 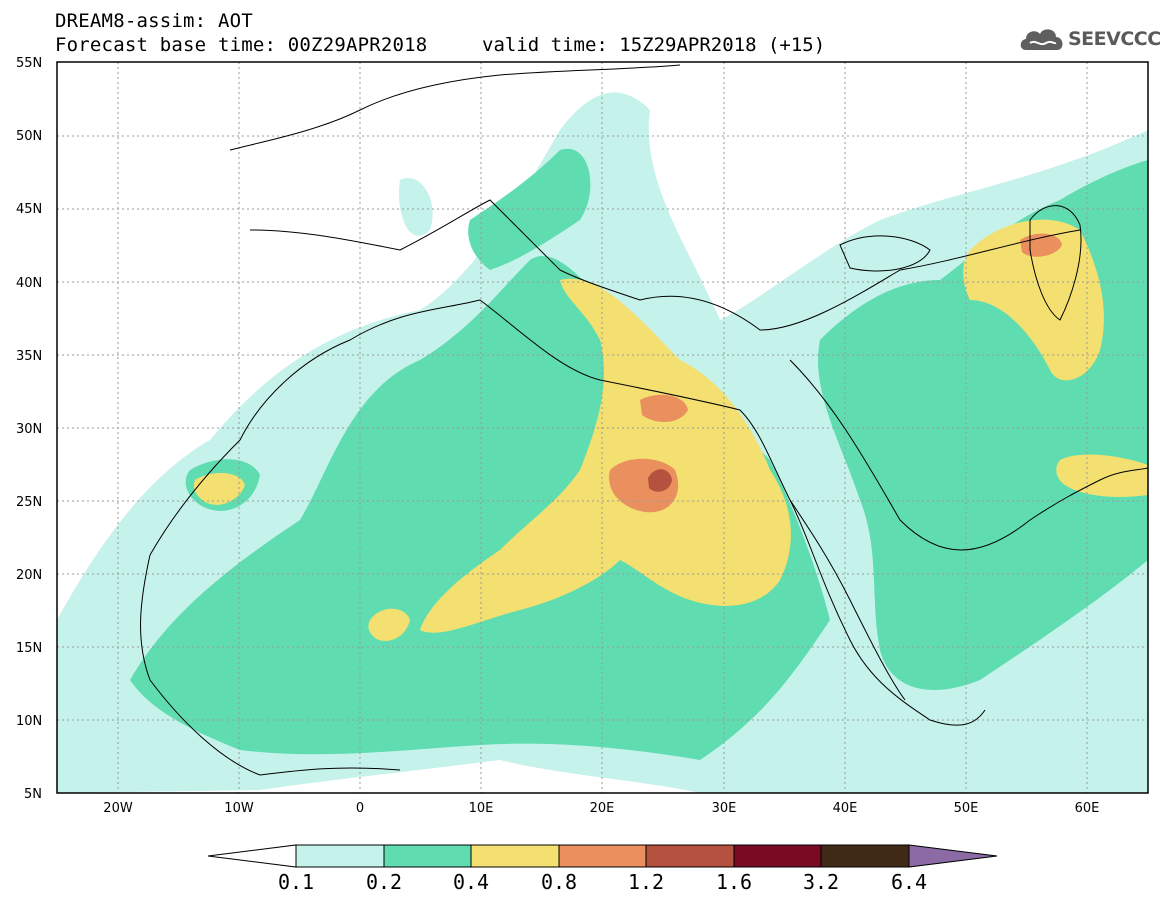 I want to click on lat-tick-label: 55N, so click(x=29, y=63).